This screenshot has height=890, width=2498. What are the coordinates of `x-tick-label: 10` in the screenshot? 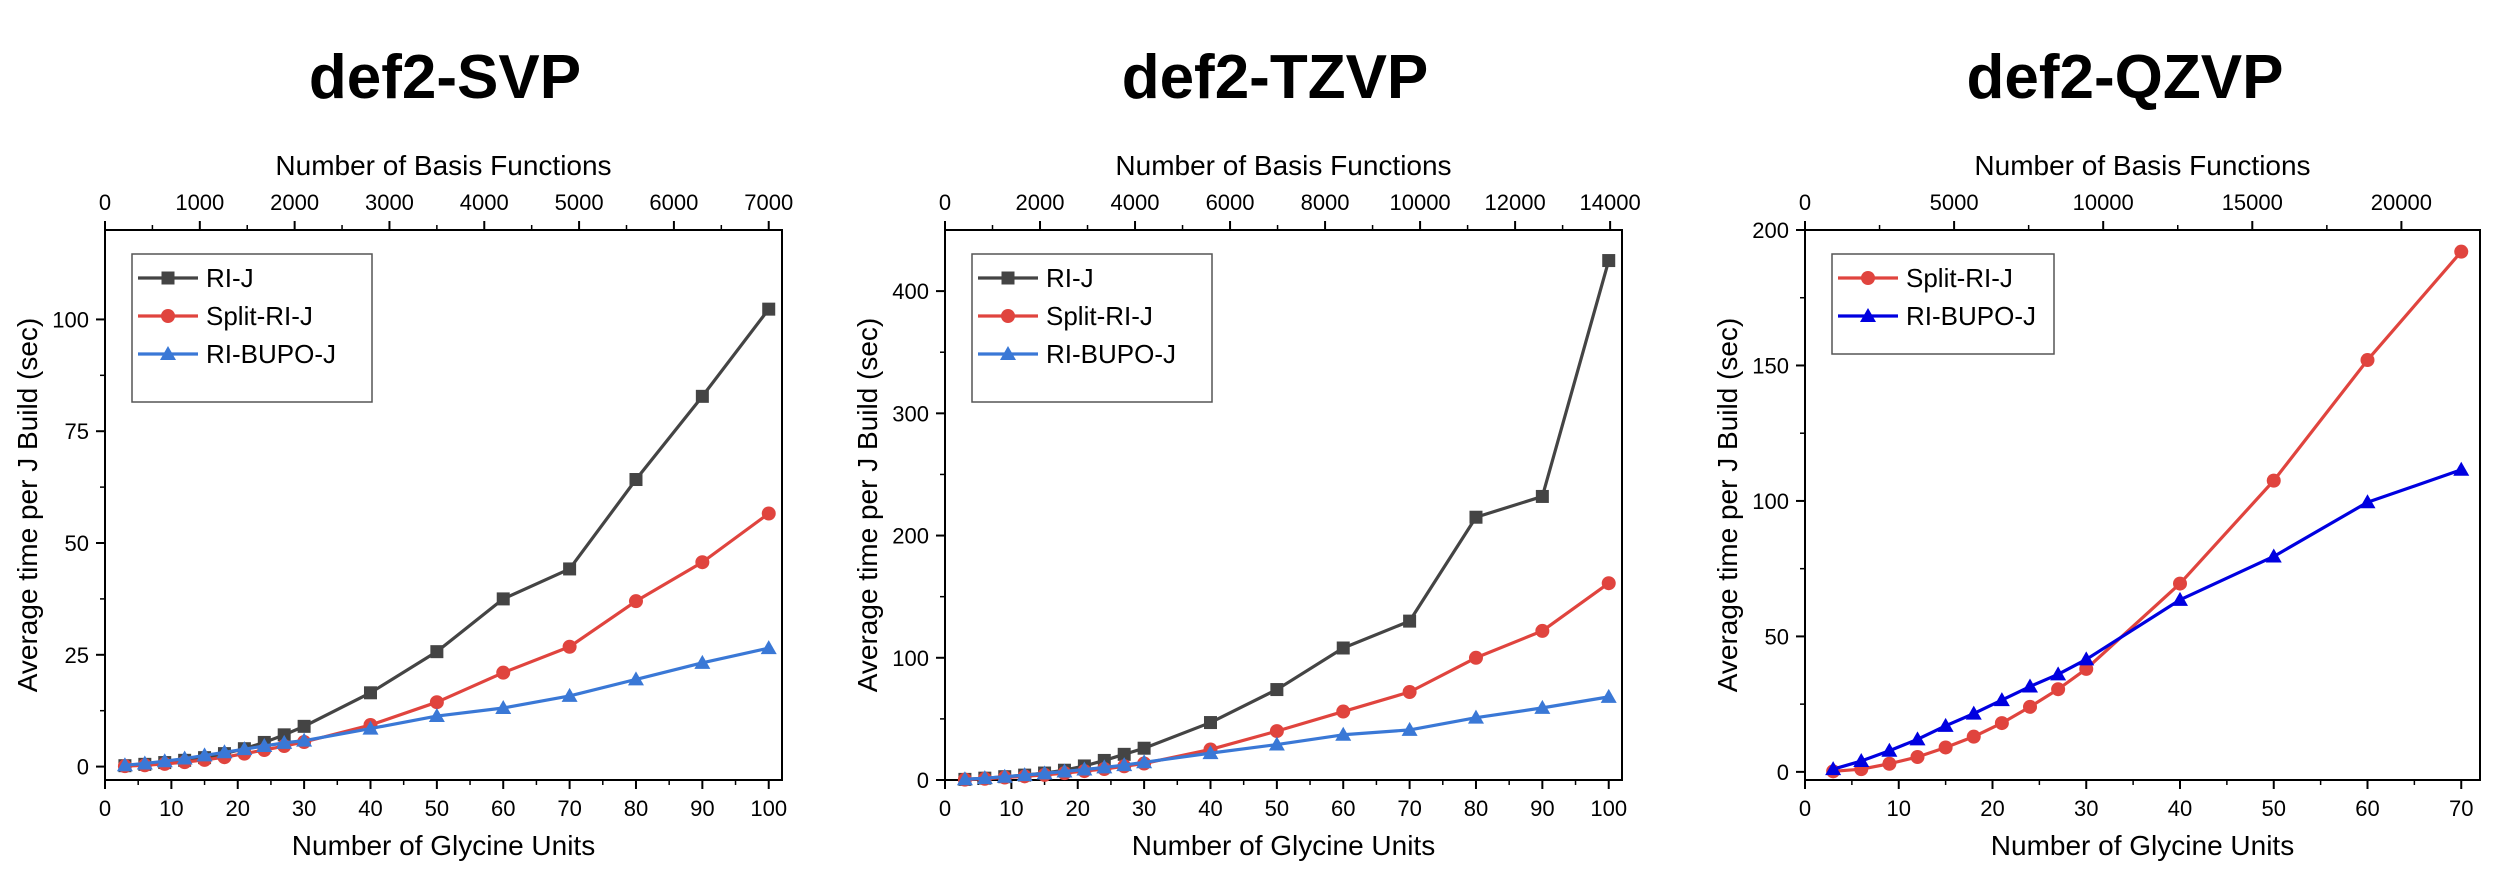 It's located at (171, 808).